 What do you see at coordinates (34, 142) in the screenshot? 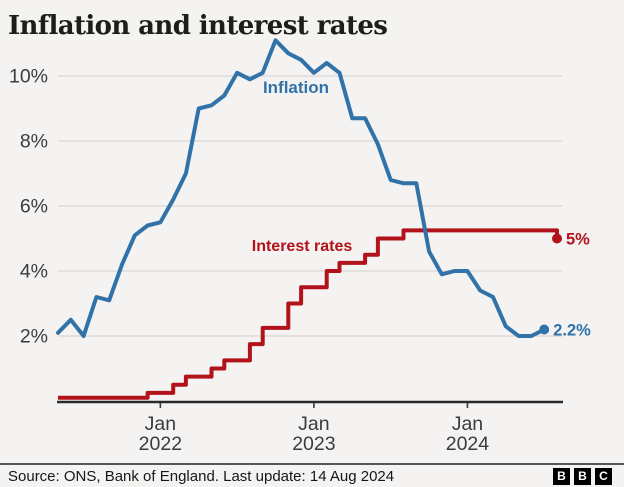
I see `y-tick-label: 8%` at bounding box center [34, 142].